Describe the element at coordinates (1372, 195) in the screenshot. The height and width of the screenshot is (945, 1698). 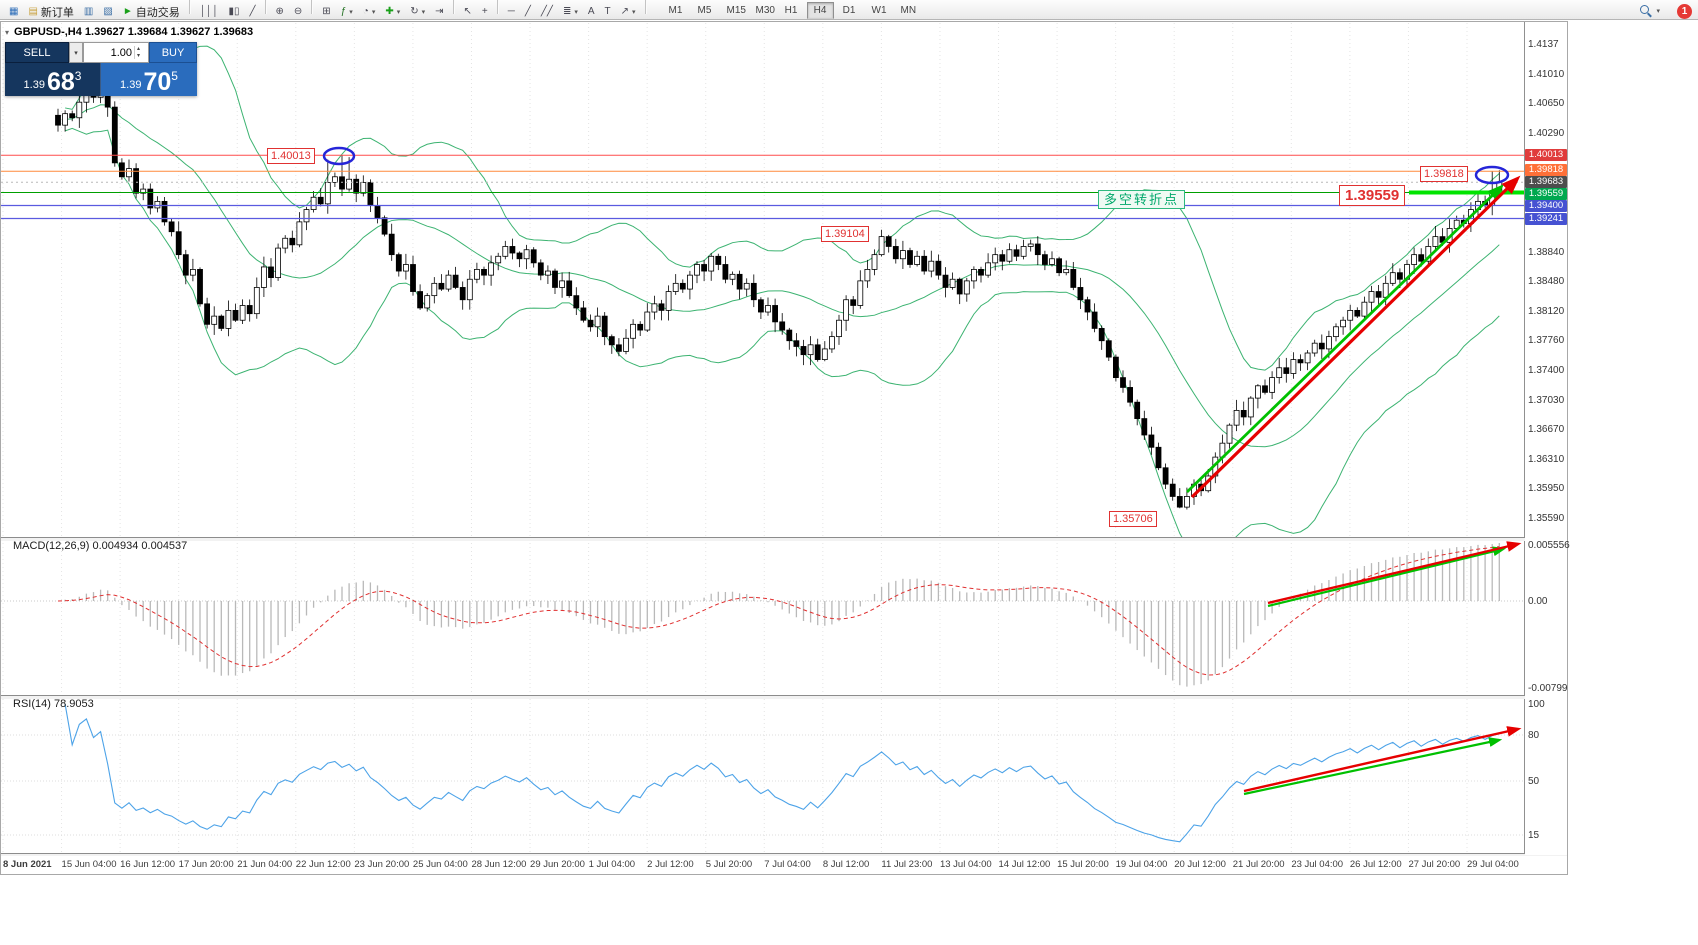
I see `annotation-1.39559: 1.39559` at that location.